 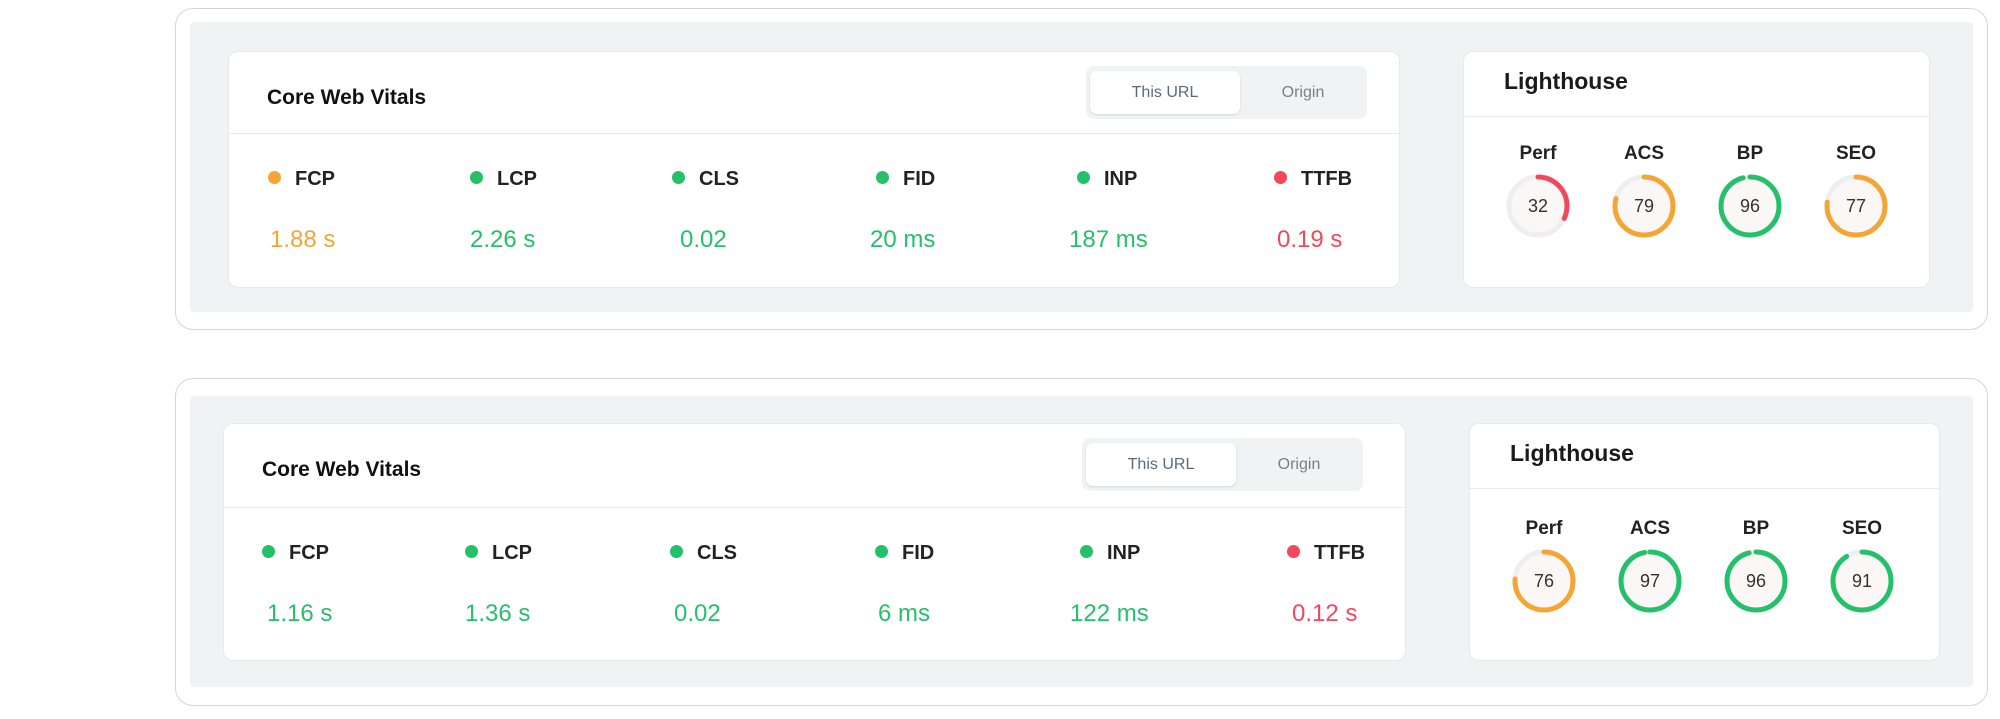 I want to click on score-value: 76, so click(x=1544, y=581).